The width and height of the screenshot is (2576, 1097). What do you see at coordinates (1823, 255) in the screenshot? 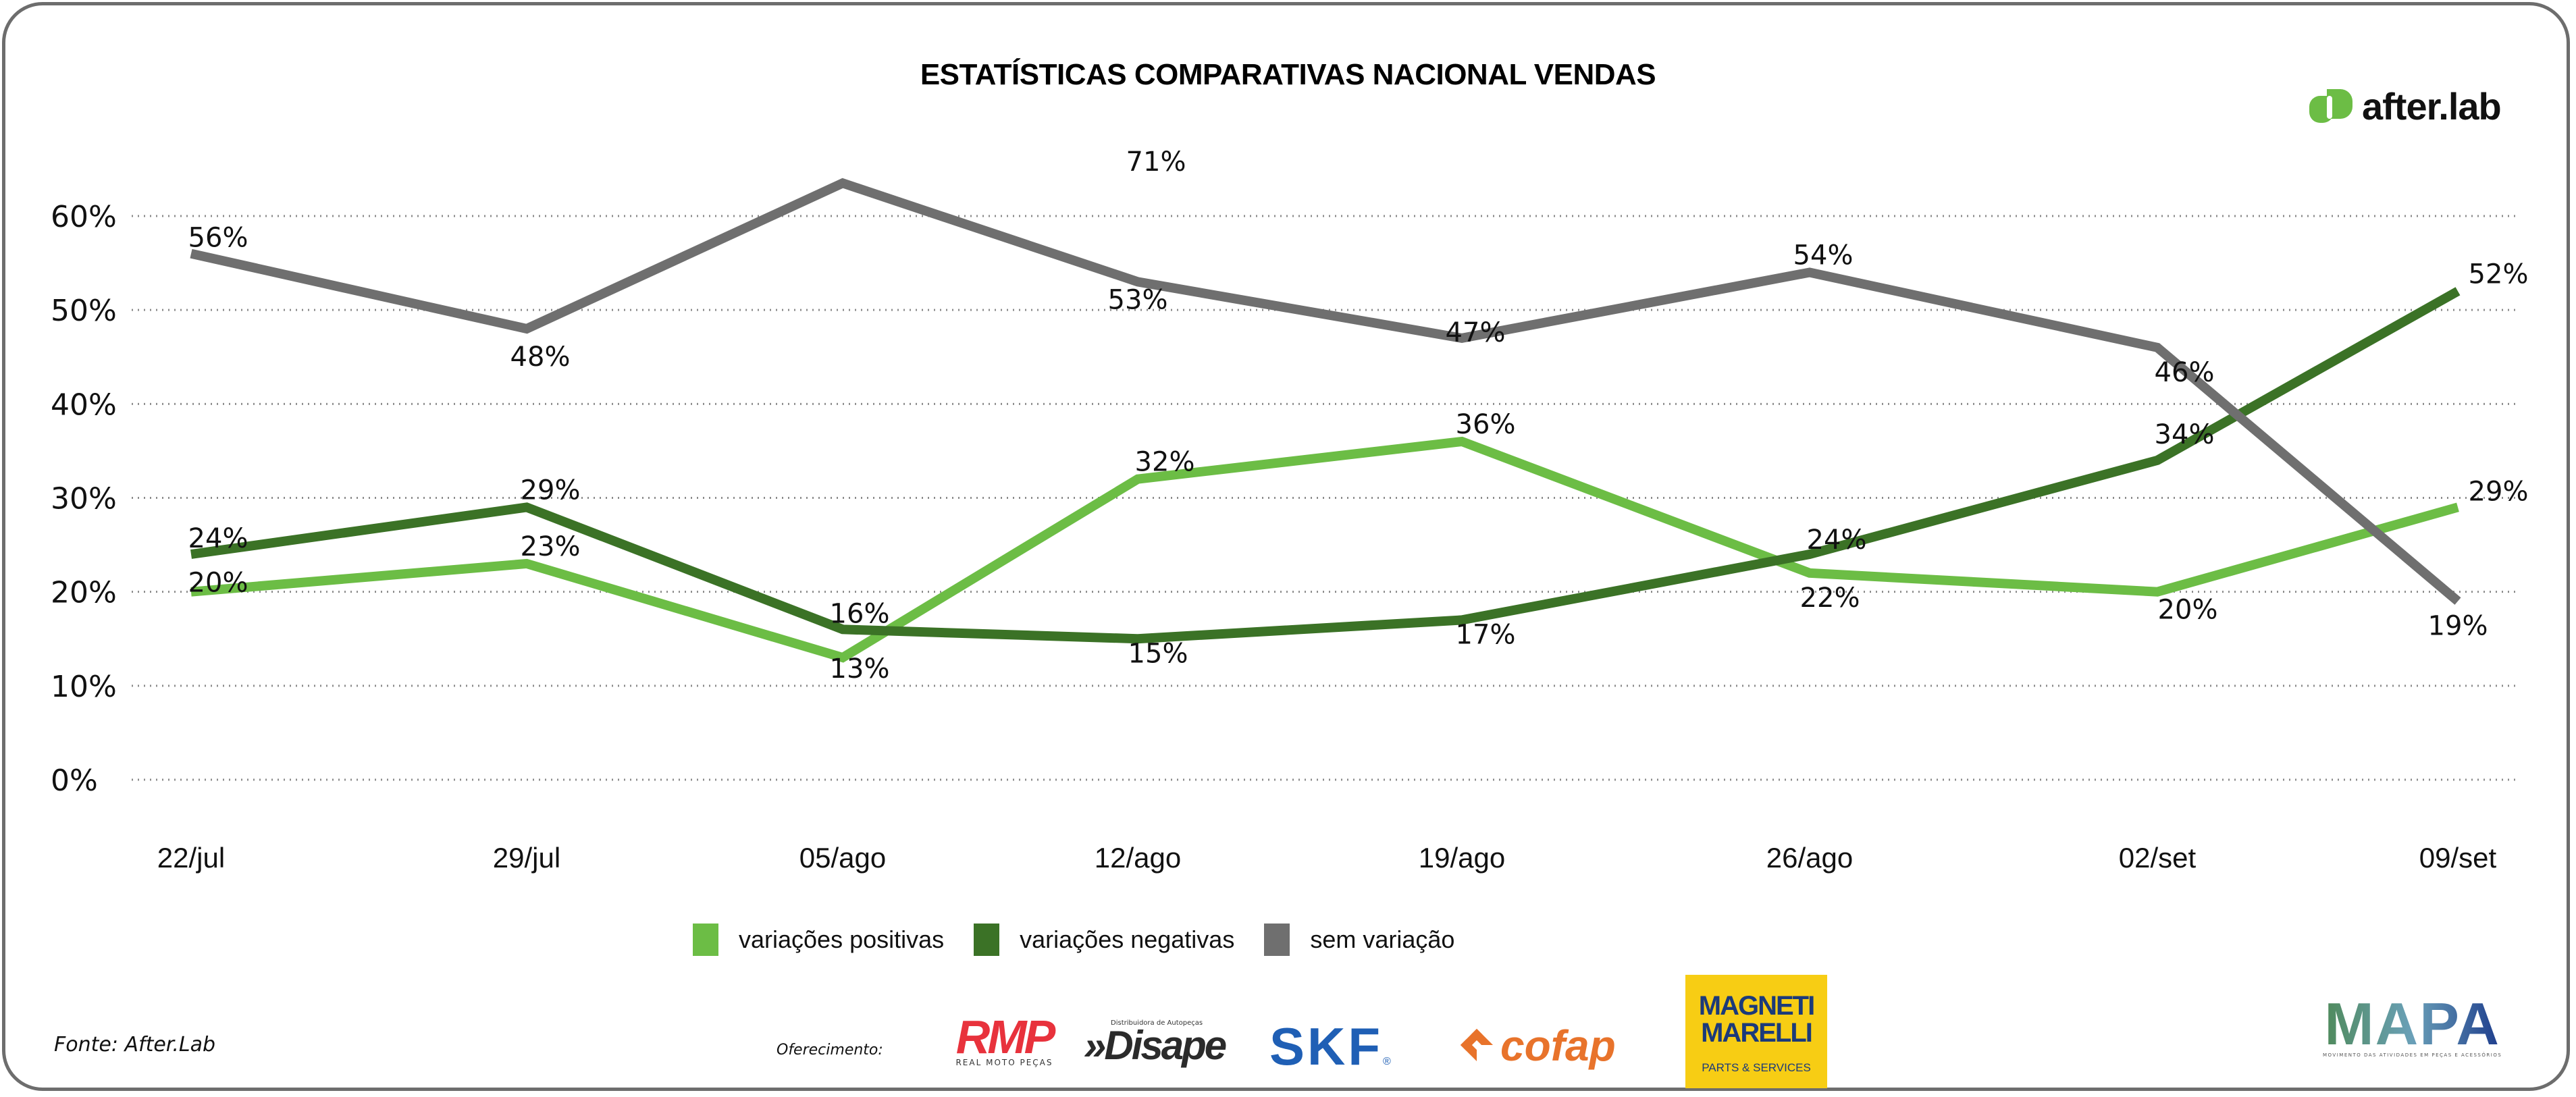
I see `data-label: 54%` at bounding box center [1823, 255].